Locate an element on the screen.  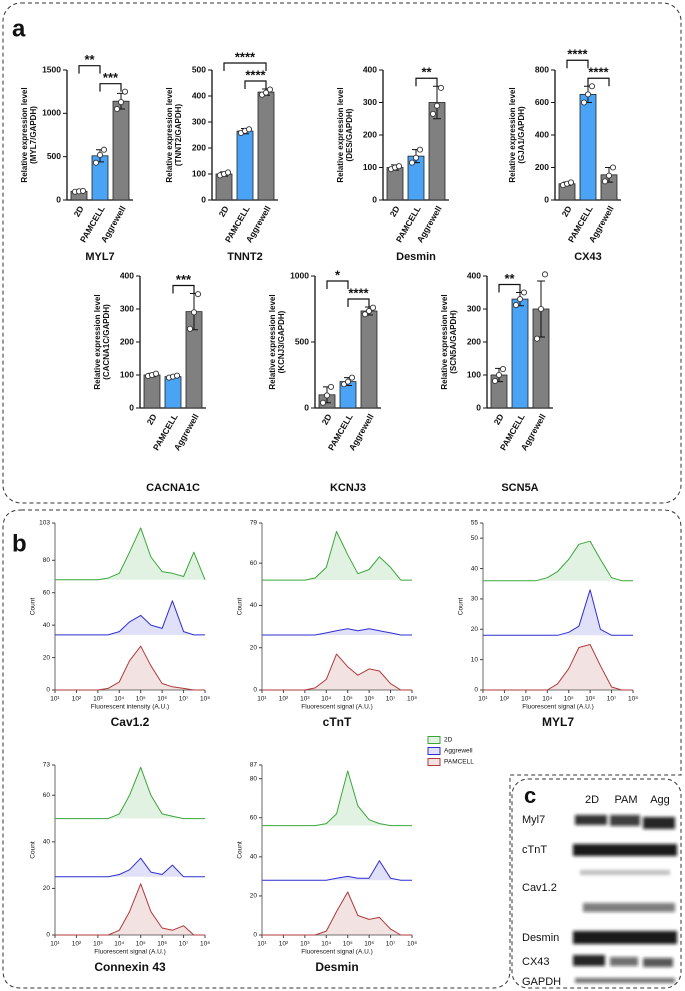
significance-label: **** is located at coordinates (358, 292).